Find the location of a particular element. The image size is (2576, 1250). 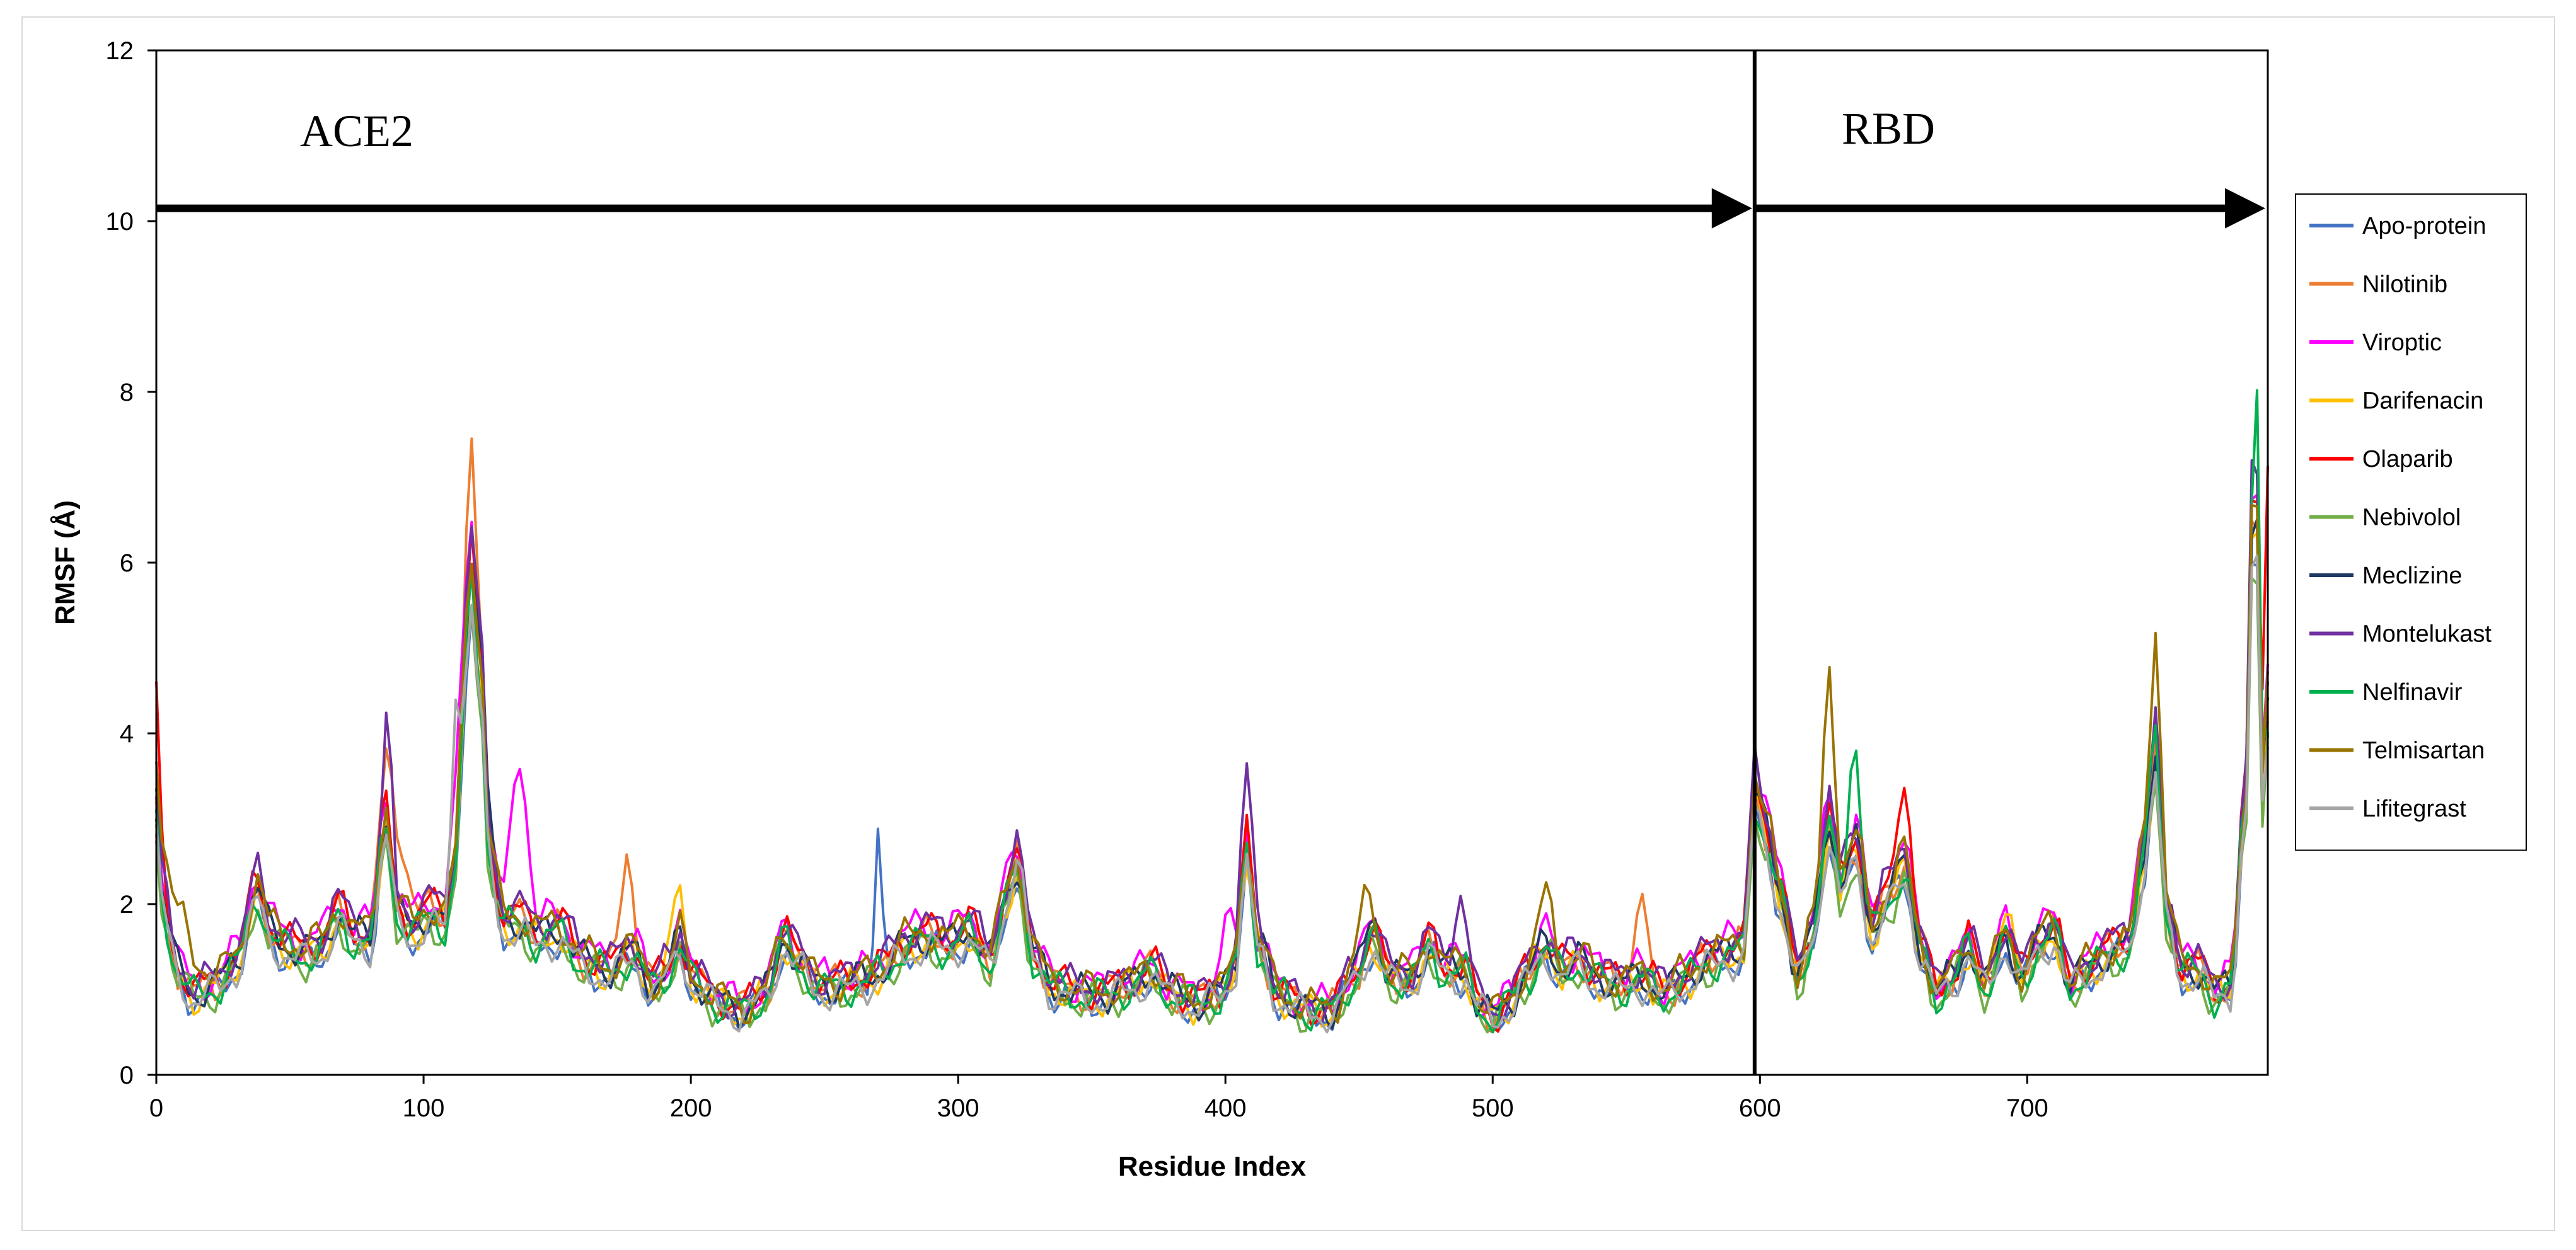

legend-label: Nilotinib is located at coordinates (2405, 285).